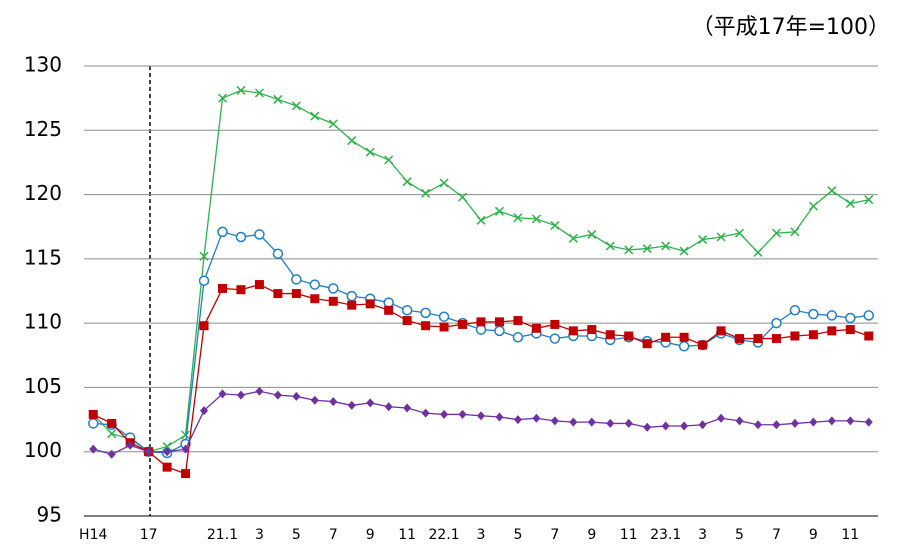 This screenshot has height=546, width=904. What do you see at coordinates (43, 322) in the screenshot?
I see `y-tick-label: 110` at bounding box center [43, 322].